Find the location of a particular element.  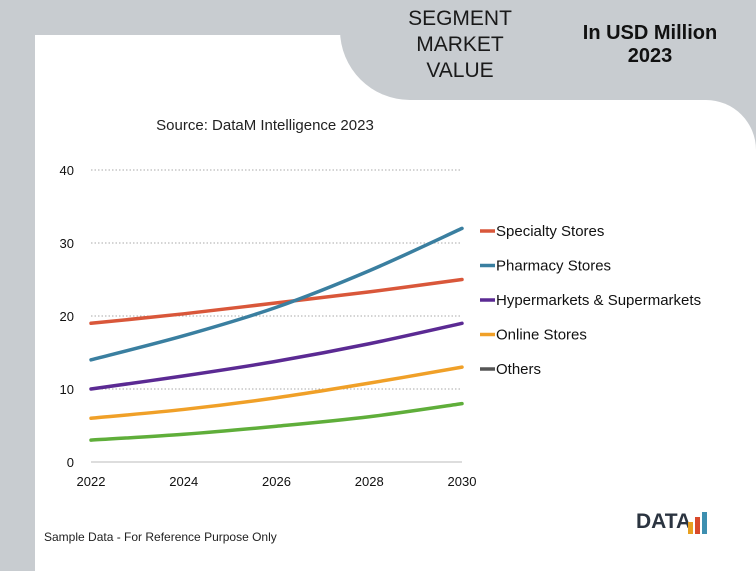

x-tick-label: 2028 is located at coordinates (369, 481).